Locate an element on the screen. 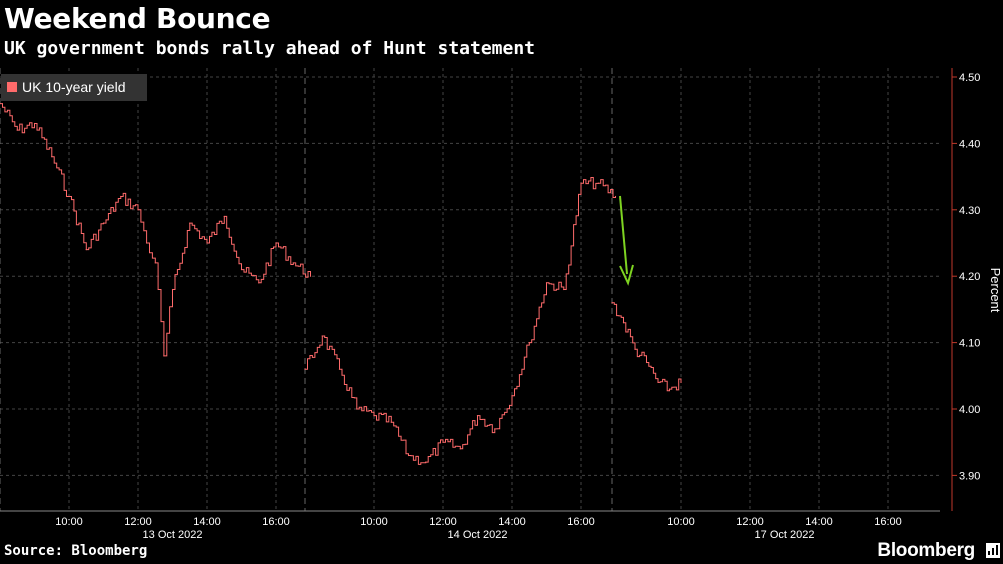  x-day-label: 17 Oct 2022 is located at coordinates (785, 535).